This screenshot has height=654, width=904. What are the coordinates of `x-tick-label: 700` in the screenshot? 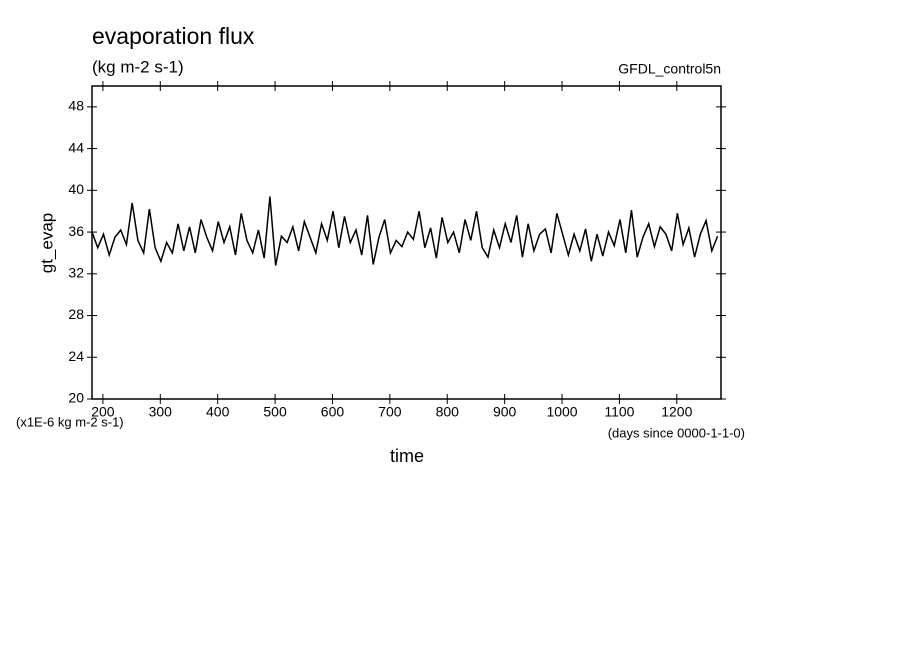 It's located at (390, 412).